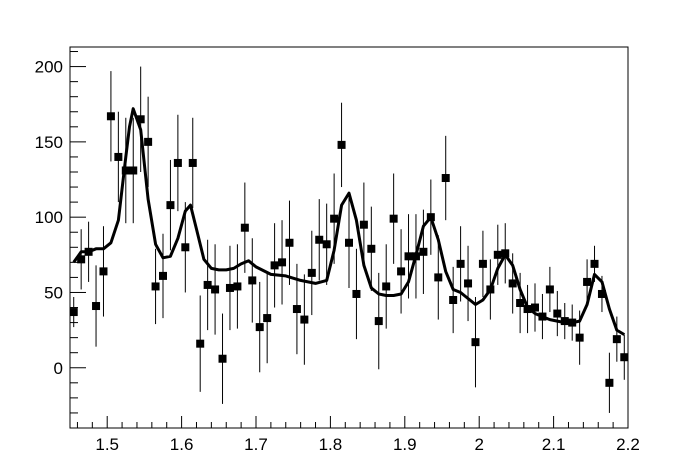  What do you see at coordinates (405, 444) in the screenshot?
I see `x-tick-label: 1.9` at bounding box center [405, 444].